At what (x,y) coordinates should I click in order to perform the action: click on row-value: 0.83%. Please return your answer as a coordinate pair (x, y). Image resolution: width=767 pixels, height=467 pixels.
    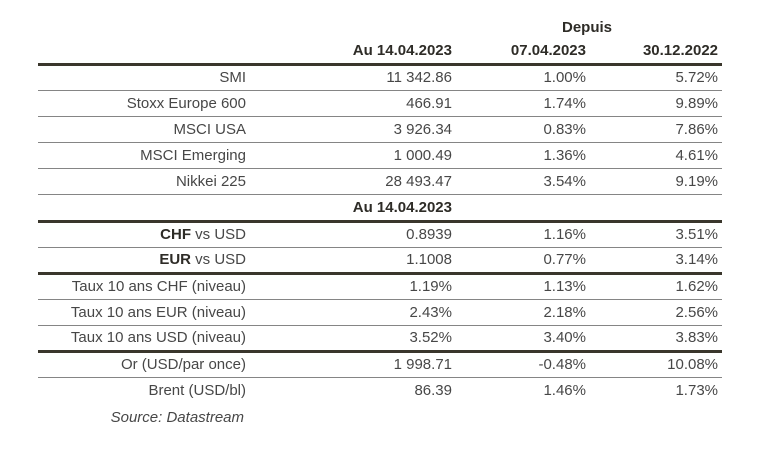
    Looking at the image, I should click on (523, 129).